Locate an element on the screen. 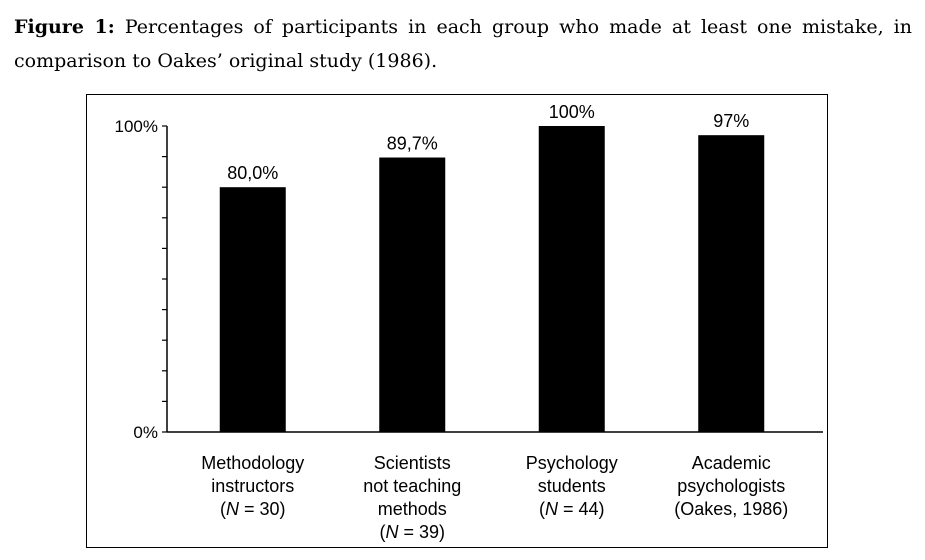 This screenshot has width=925, height=560. x-category-label-line: Psychology is located at coordinates (572, 463).